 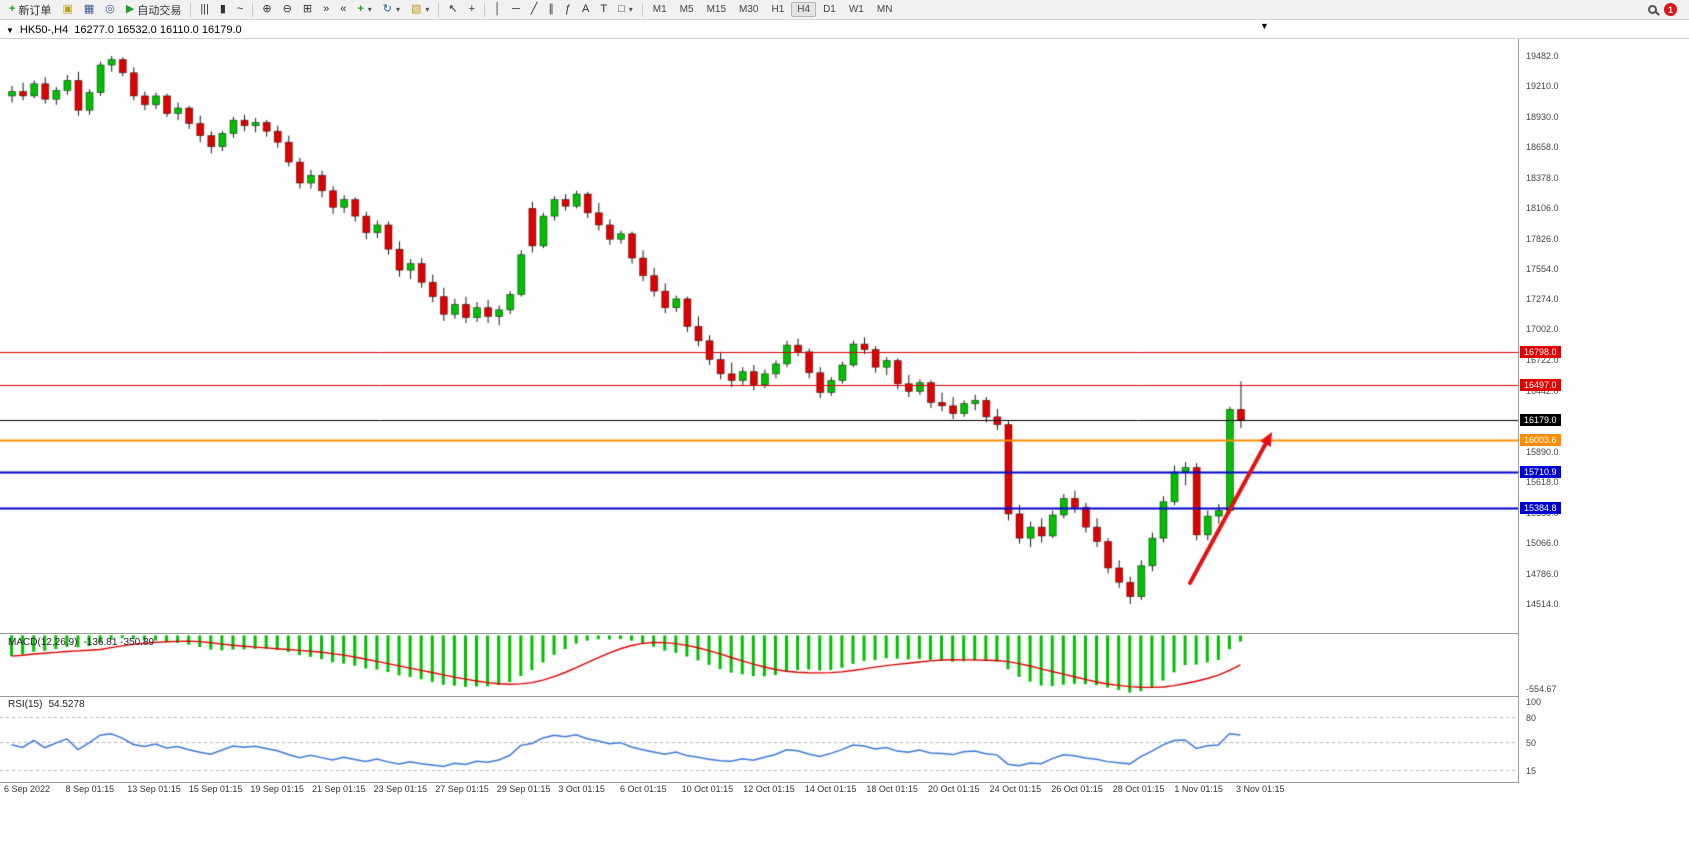 What do you see at coordinates (416, 9) in the screenshot?
I see `template-icon: ▧` at bounding box center [416, 9].